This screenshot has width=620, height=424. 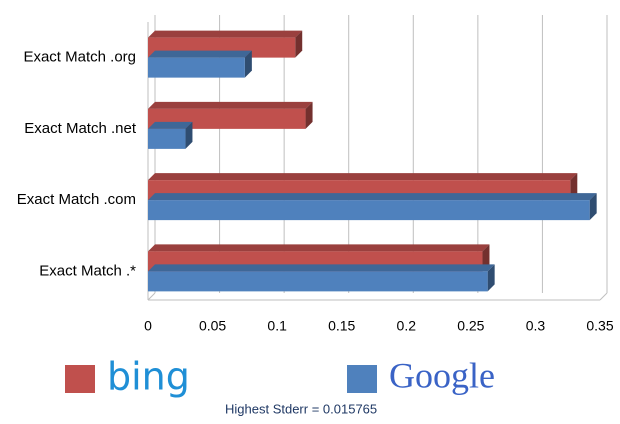 I want to click on y-tick-label: Exact Match .net, so click(x=80, y=128).